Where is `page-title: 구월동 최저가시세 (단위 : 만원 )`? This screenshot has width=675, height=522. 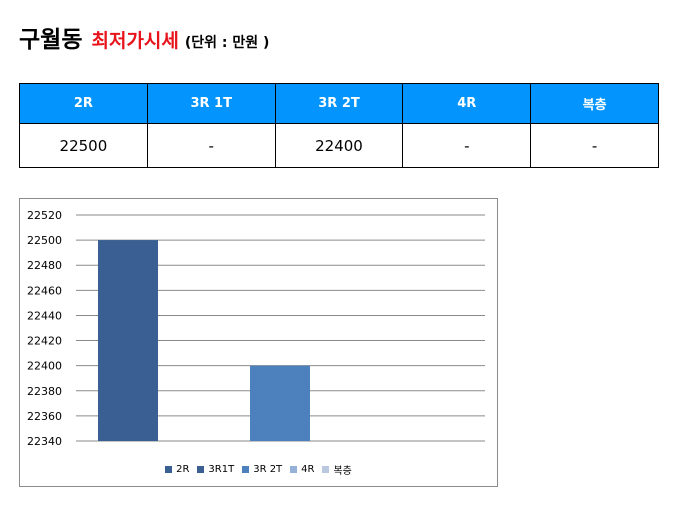 page-title: 구월동 최저가시세 (단위 : 만원 ) is located at coordinates (144, 37).